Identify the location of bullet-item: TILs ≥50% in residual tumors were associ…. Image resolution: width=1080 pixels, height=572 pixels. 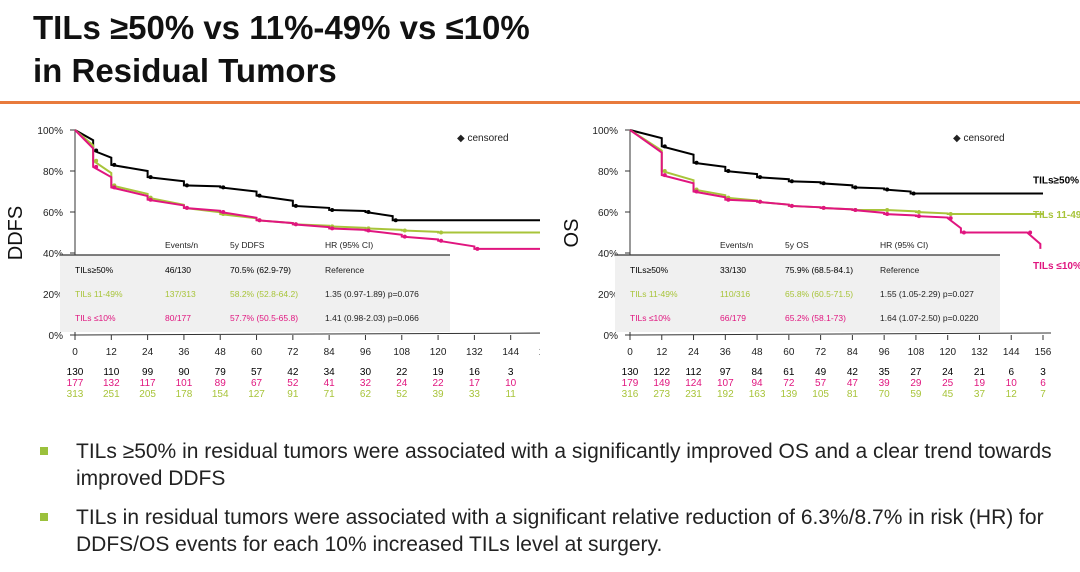
(555, 465).